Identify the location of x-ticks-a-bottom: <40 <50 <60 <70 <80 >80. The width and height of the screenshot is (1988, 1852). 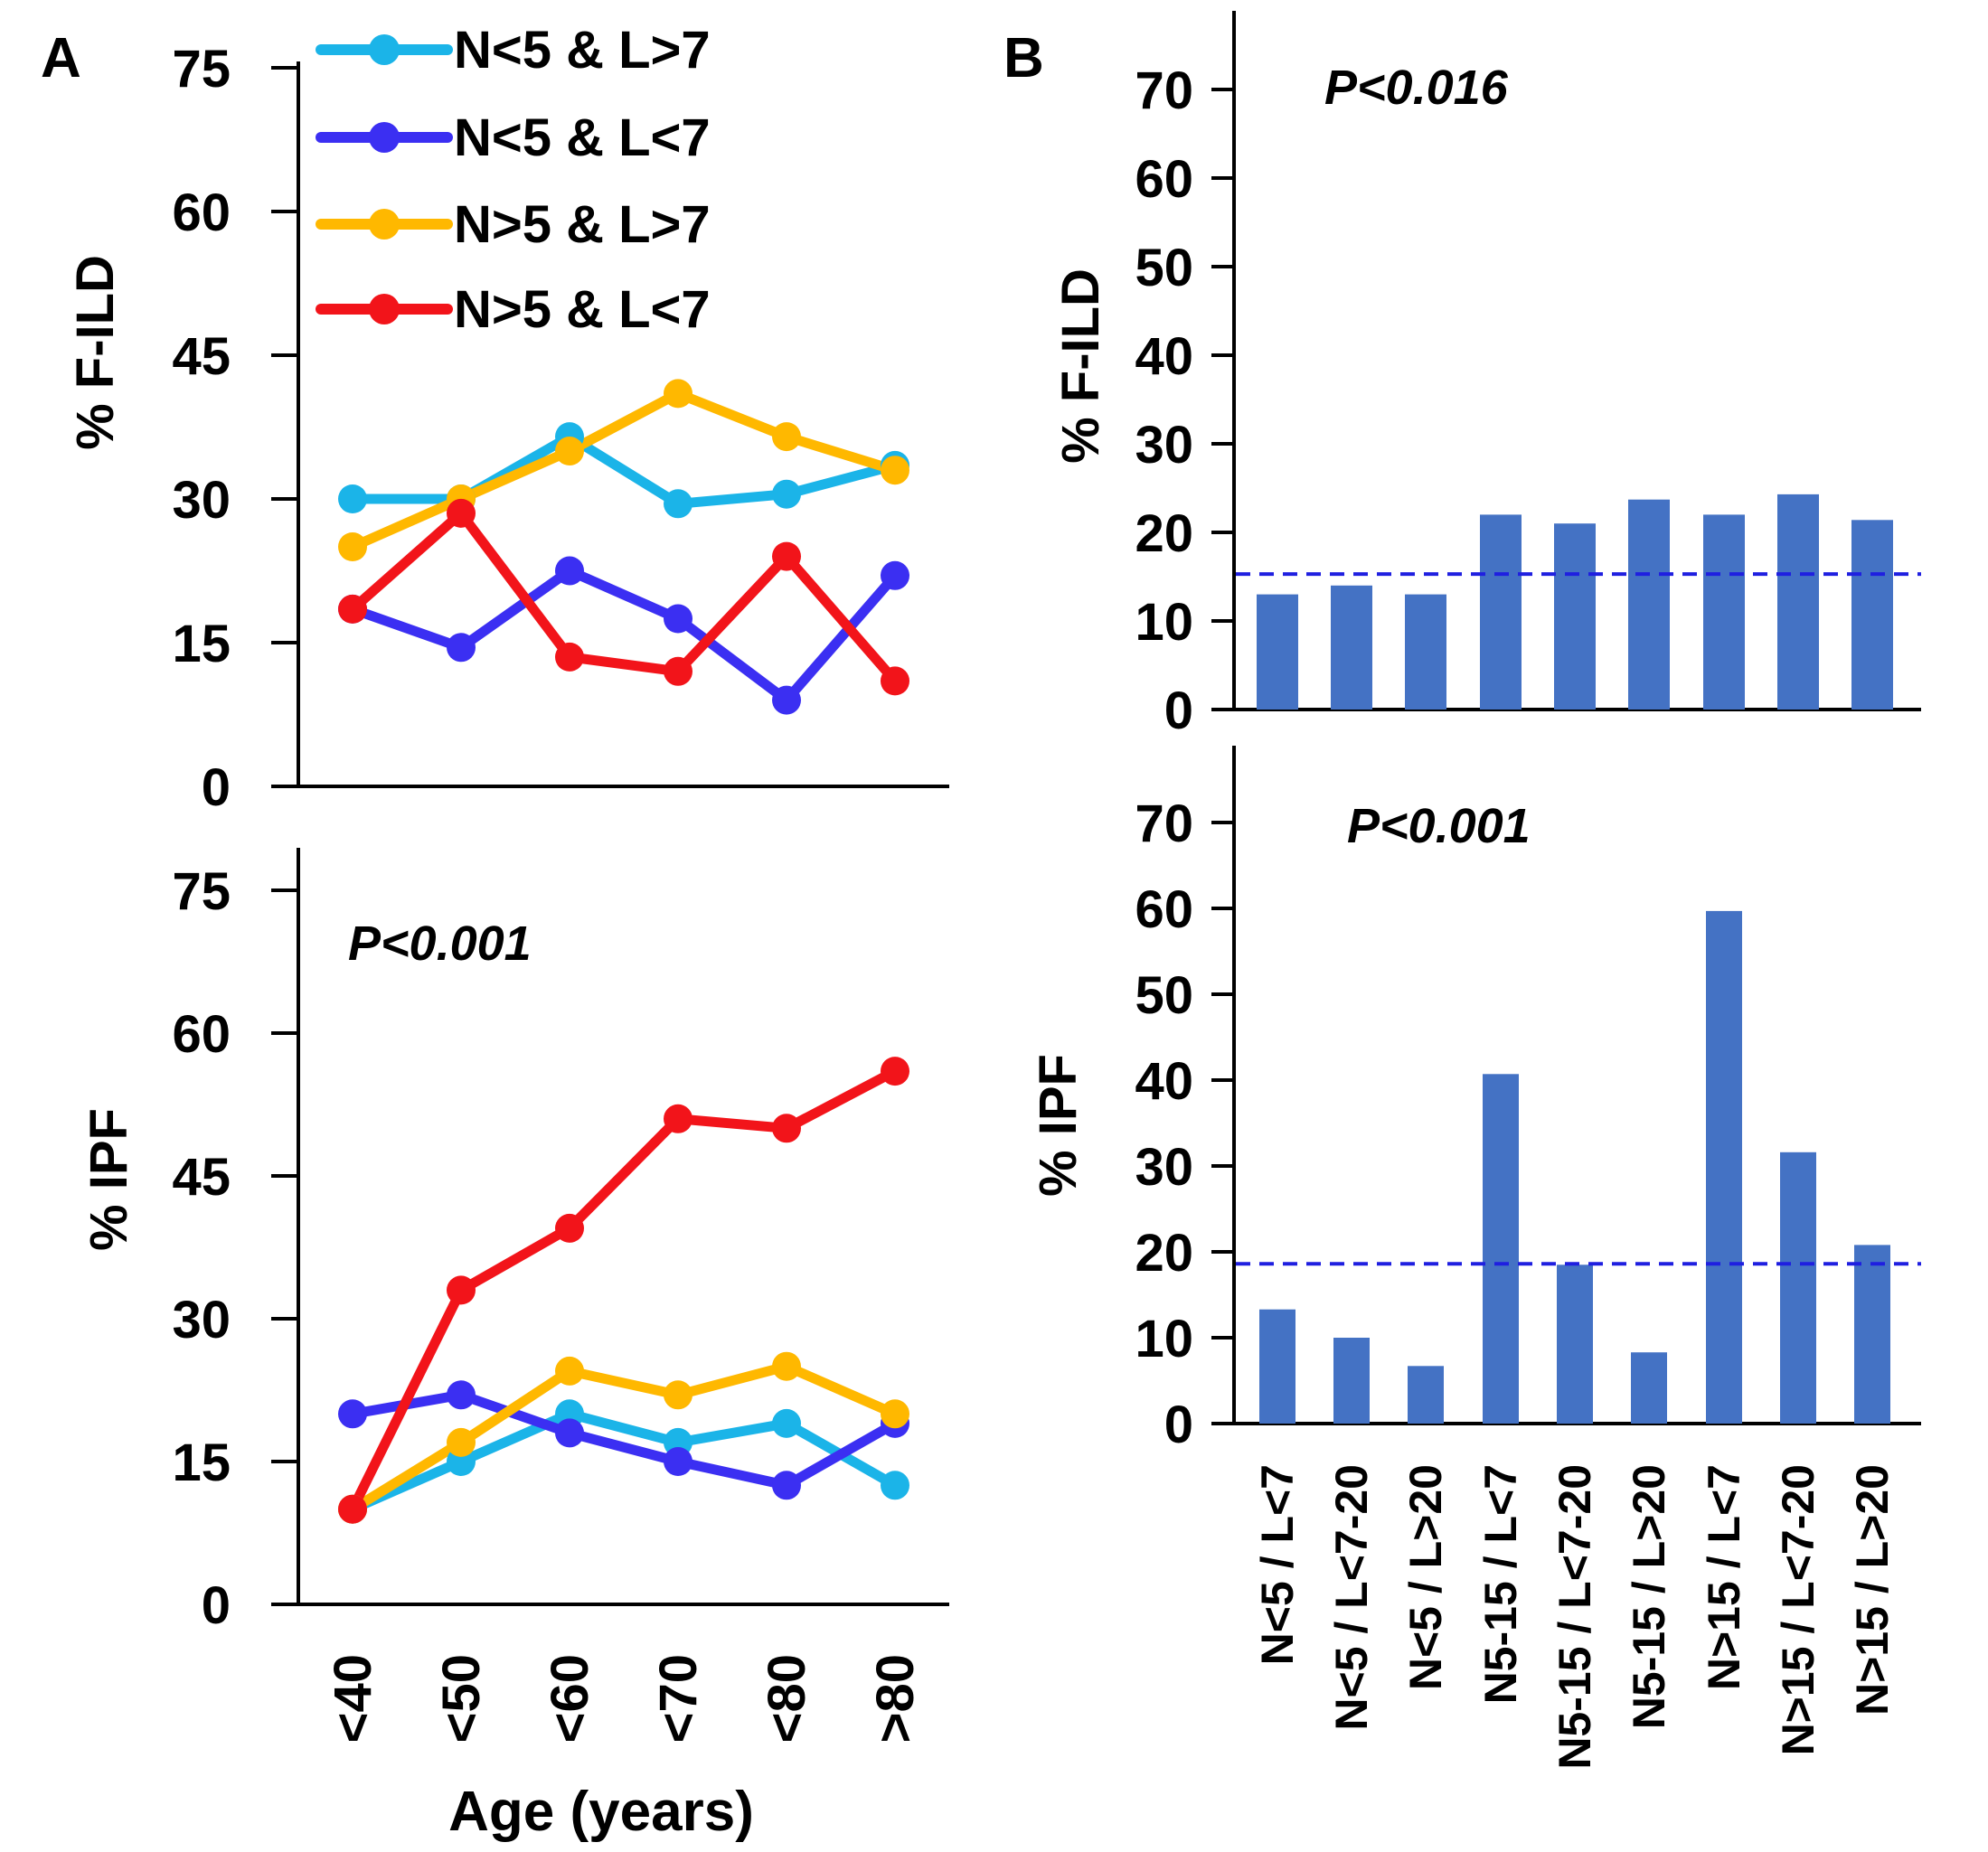
(624, 1698).